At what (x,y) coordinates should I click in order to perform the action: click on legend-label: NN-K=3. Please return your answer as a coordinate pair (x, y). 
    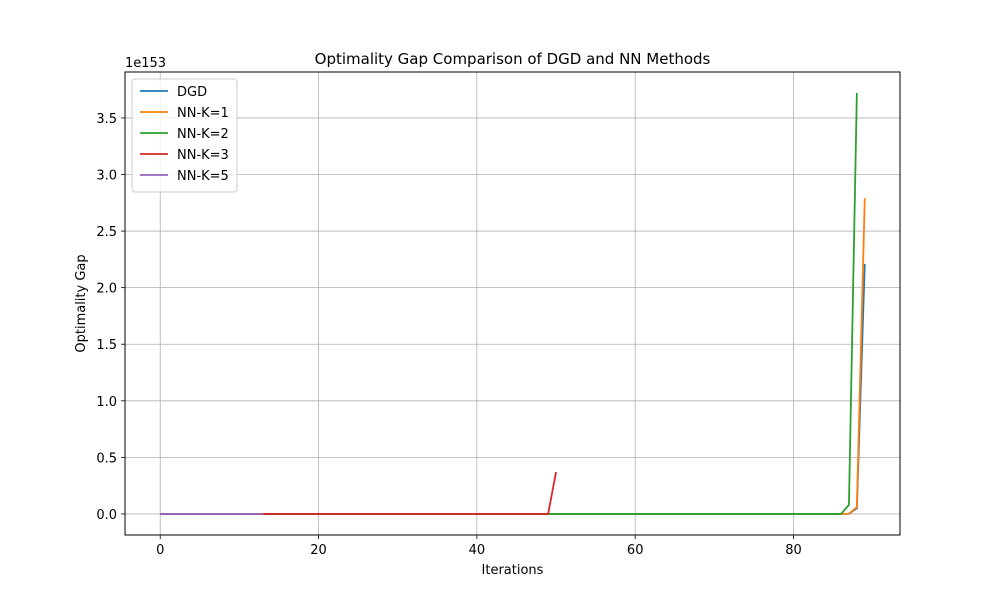
    Looking at the image, I should click on (203, 155).